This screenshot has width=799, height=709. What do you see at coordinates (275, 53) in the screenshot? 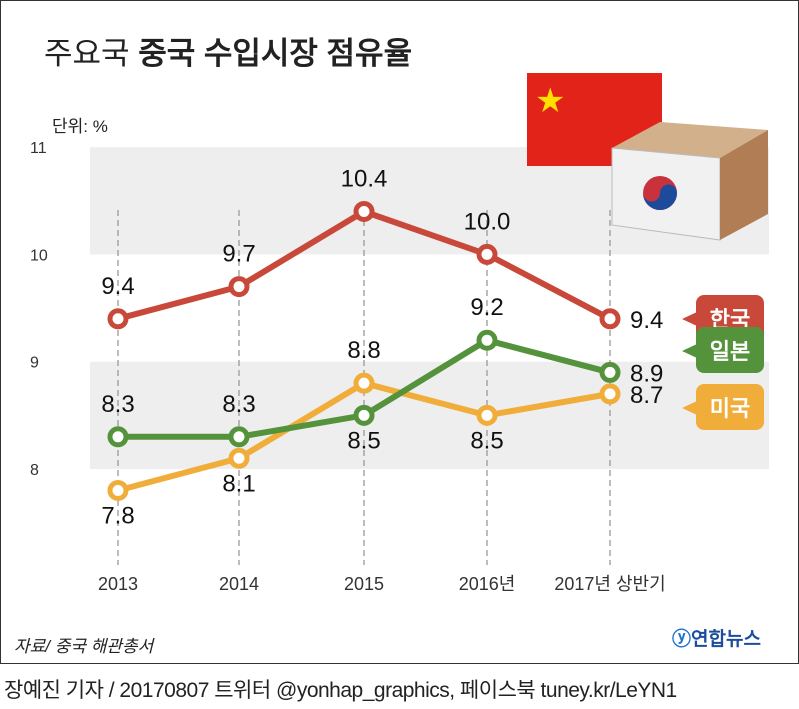
I see `title-bold: 중국 수입시장 점유율` at bounding box center [275, 53].